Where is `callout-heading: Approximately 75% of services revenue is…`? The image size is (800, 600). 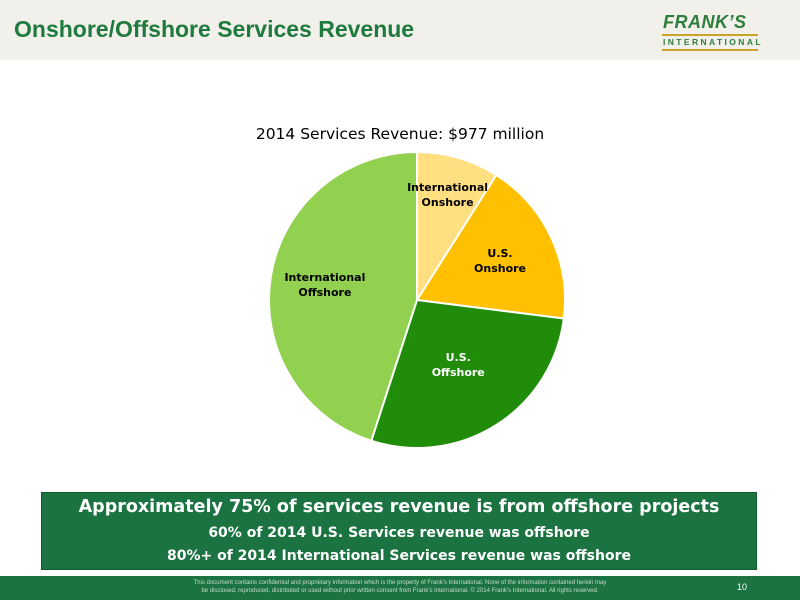
callout-heading: Approximately 75% of services revenue is… is located at coordinates (399, 507).